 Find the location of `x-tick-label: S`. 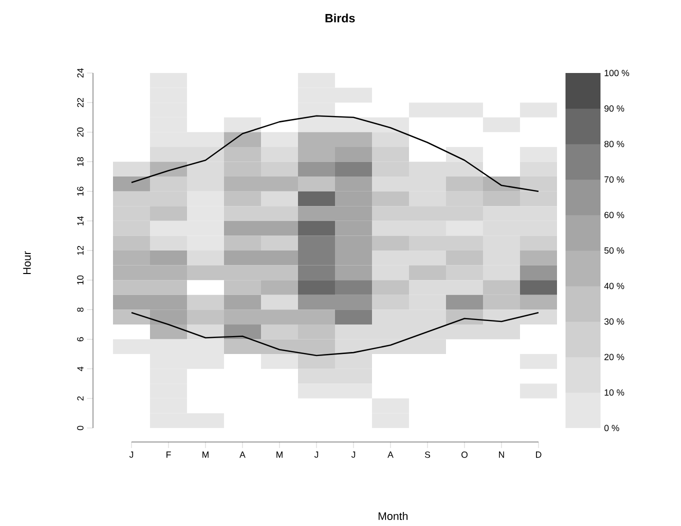

x-tick-label: S is located at coordinates (427, 455).